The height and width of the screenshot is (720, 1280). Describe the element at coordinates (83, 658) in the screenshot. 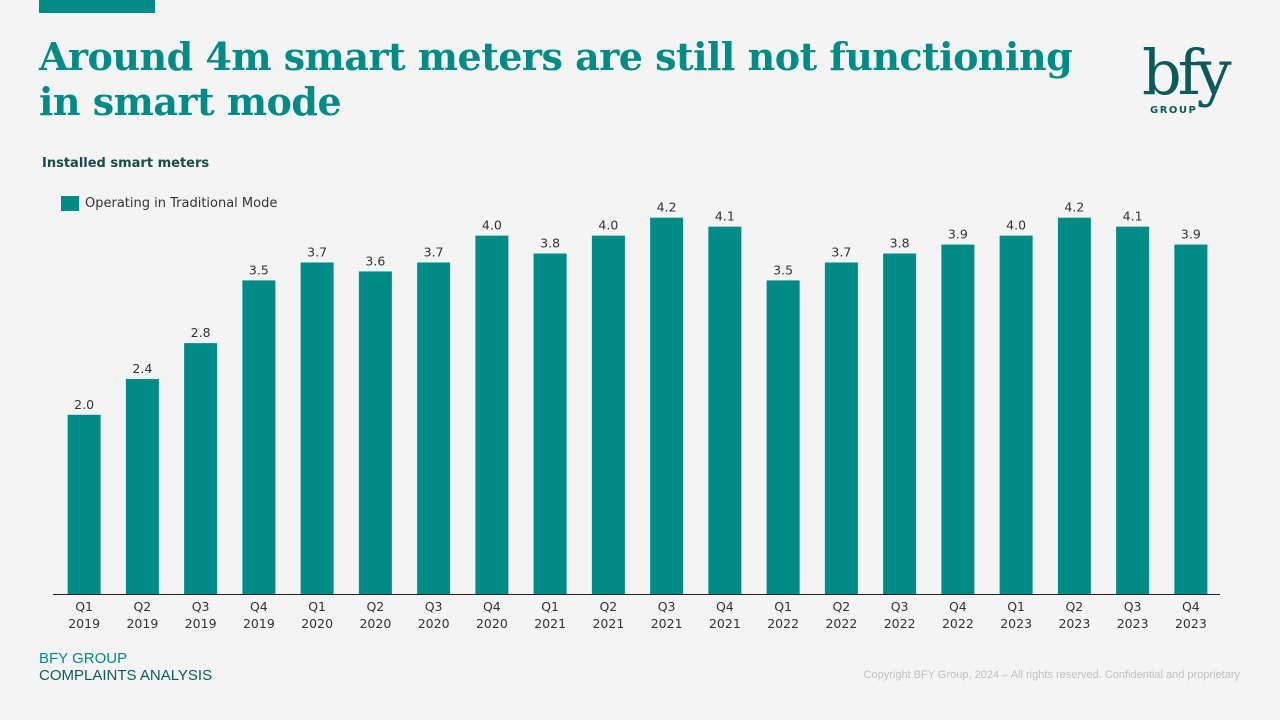

I see `footer-company: BFY GROUP` at that location.